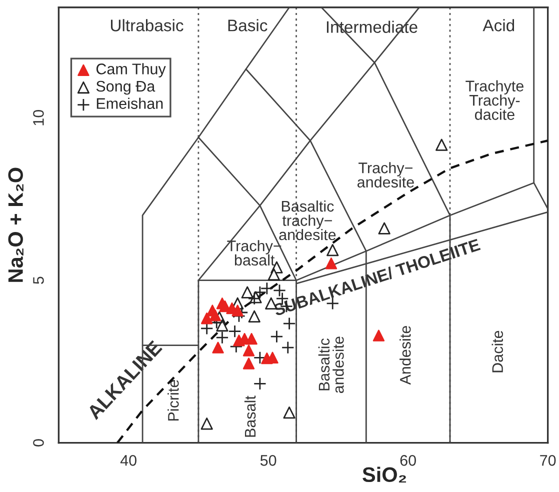  Describe the element at coordinates (147, 25) in the screenshot. I see `annotation: Ultrabasic` at that location.